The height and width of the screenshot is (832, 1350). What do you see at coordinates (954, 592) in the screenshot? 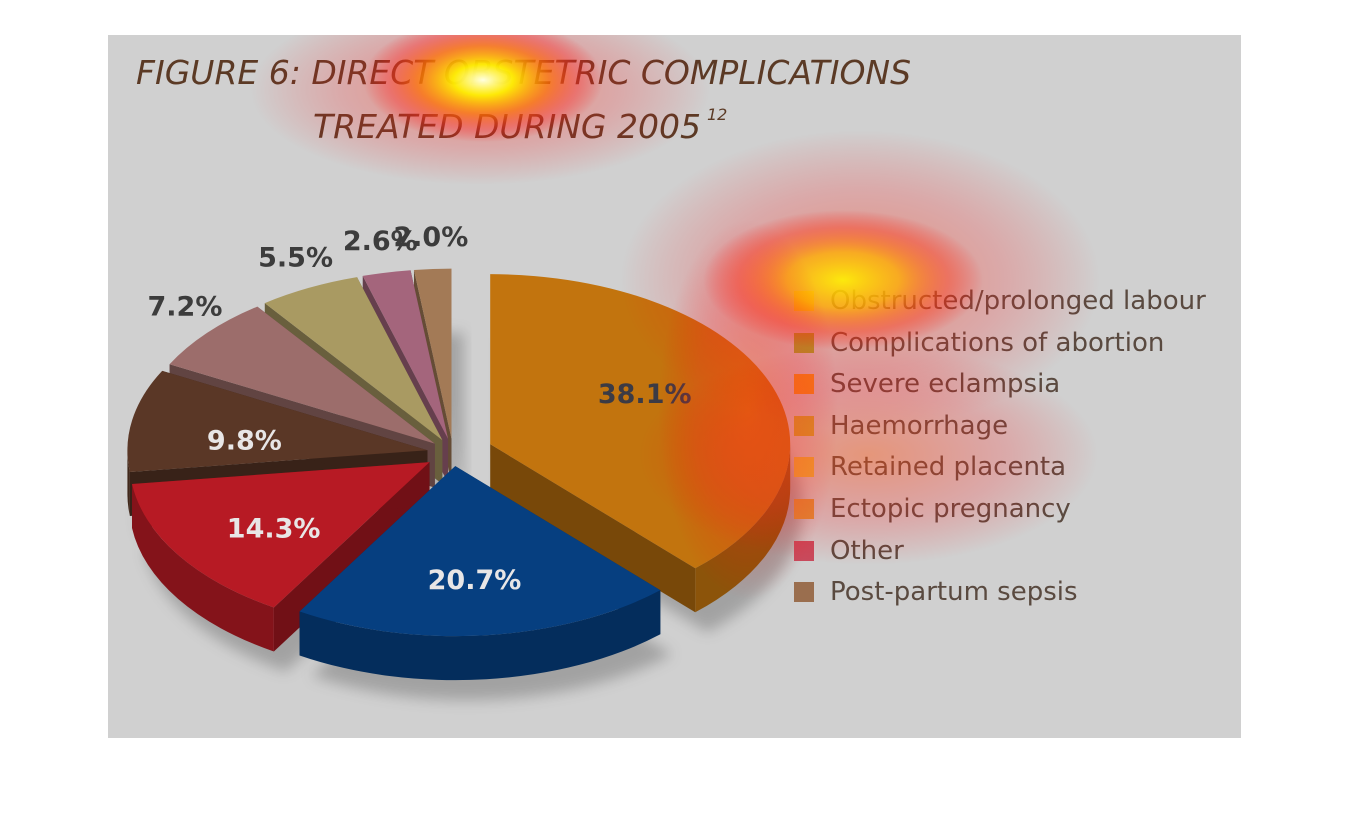
I see `legend-label: Post-partum sepsis` at bounding box center [954, 592].